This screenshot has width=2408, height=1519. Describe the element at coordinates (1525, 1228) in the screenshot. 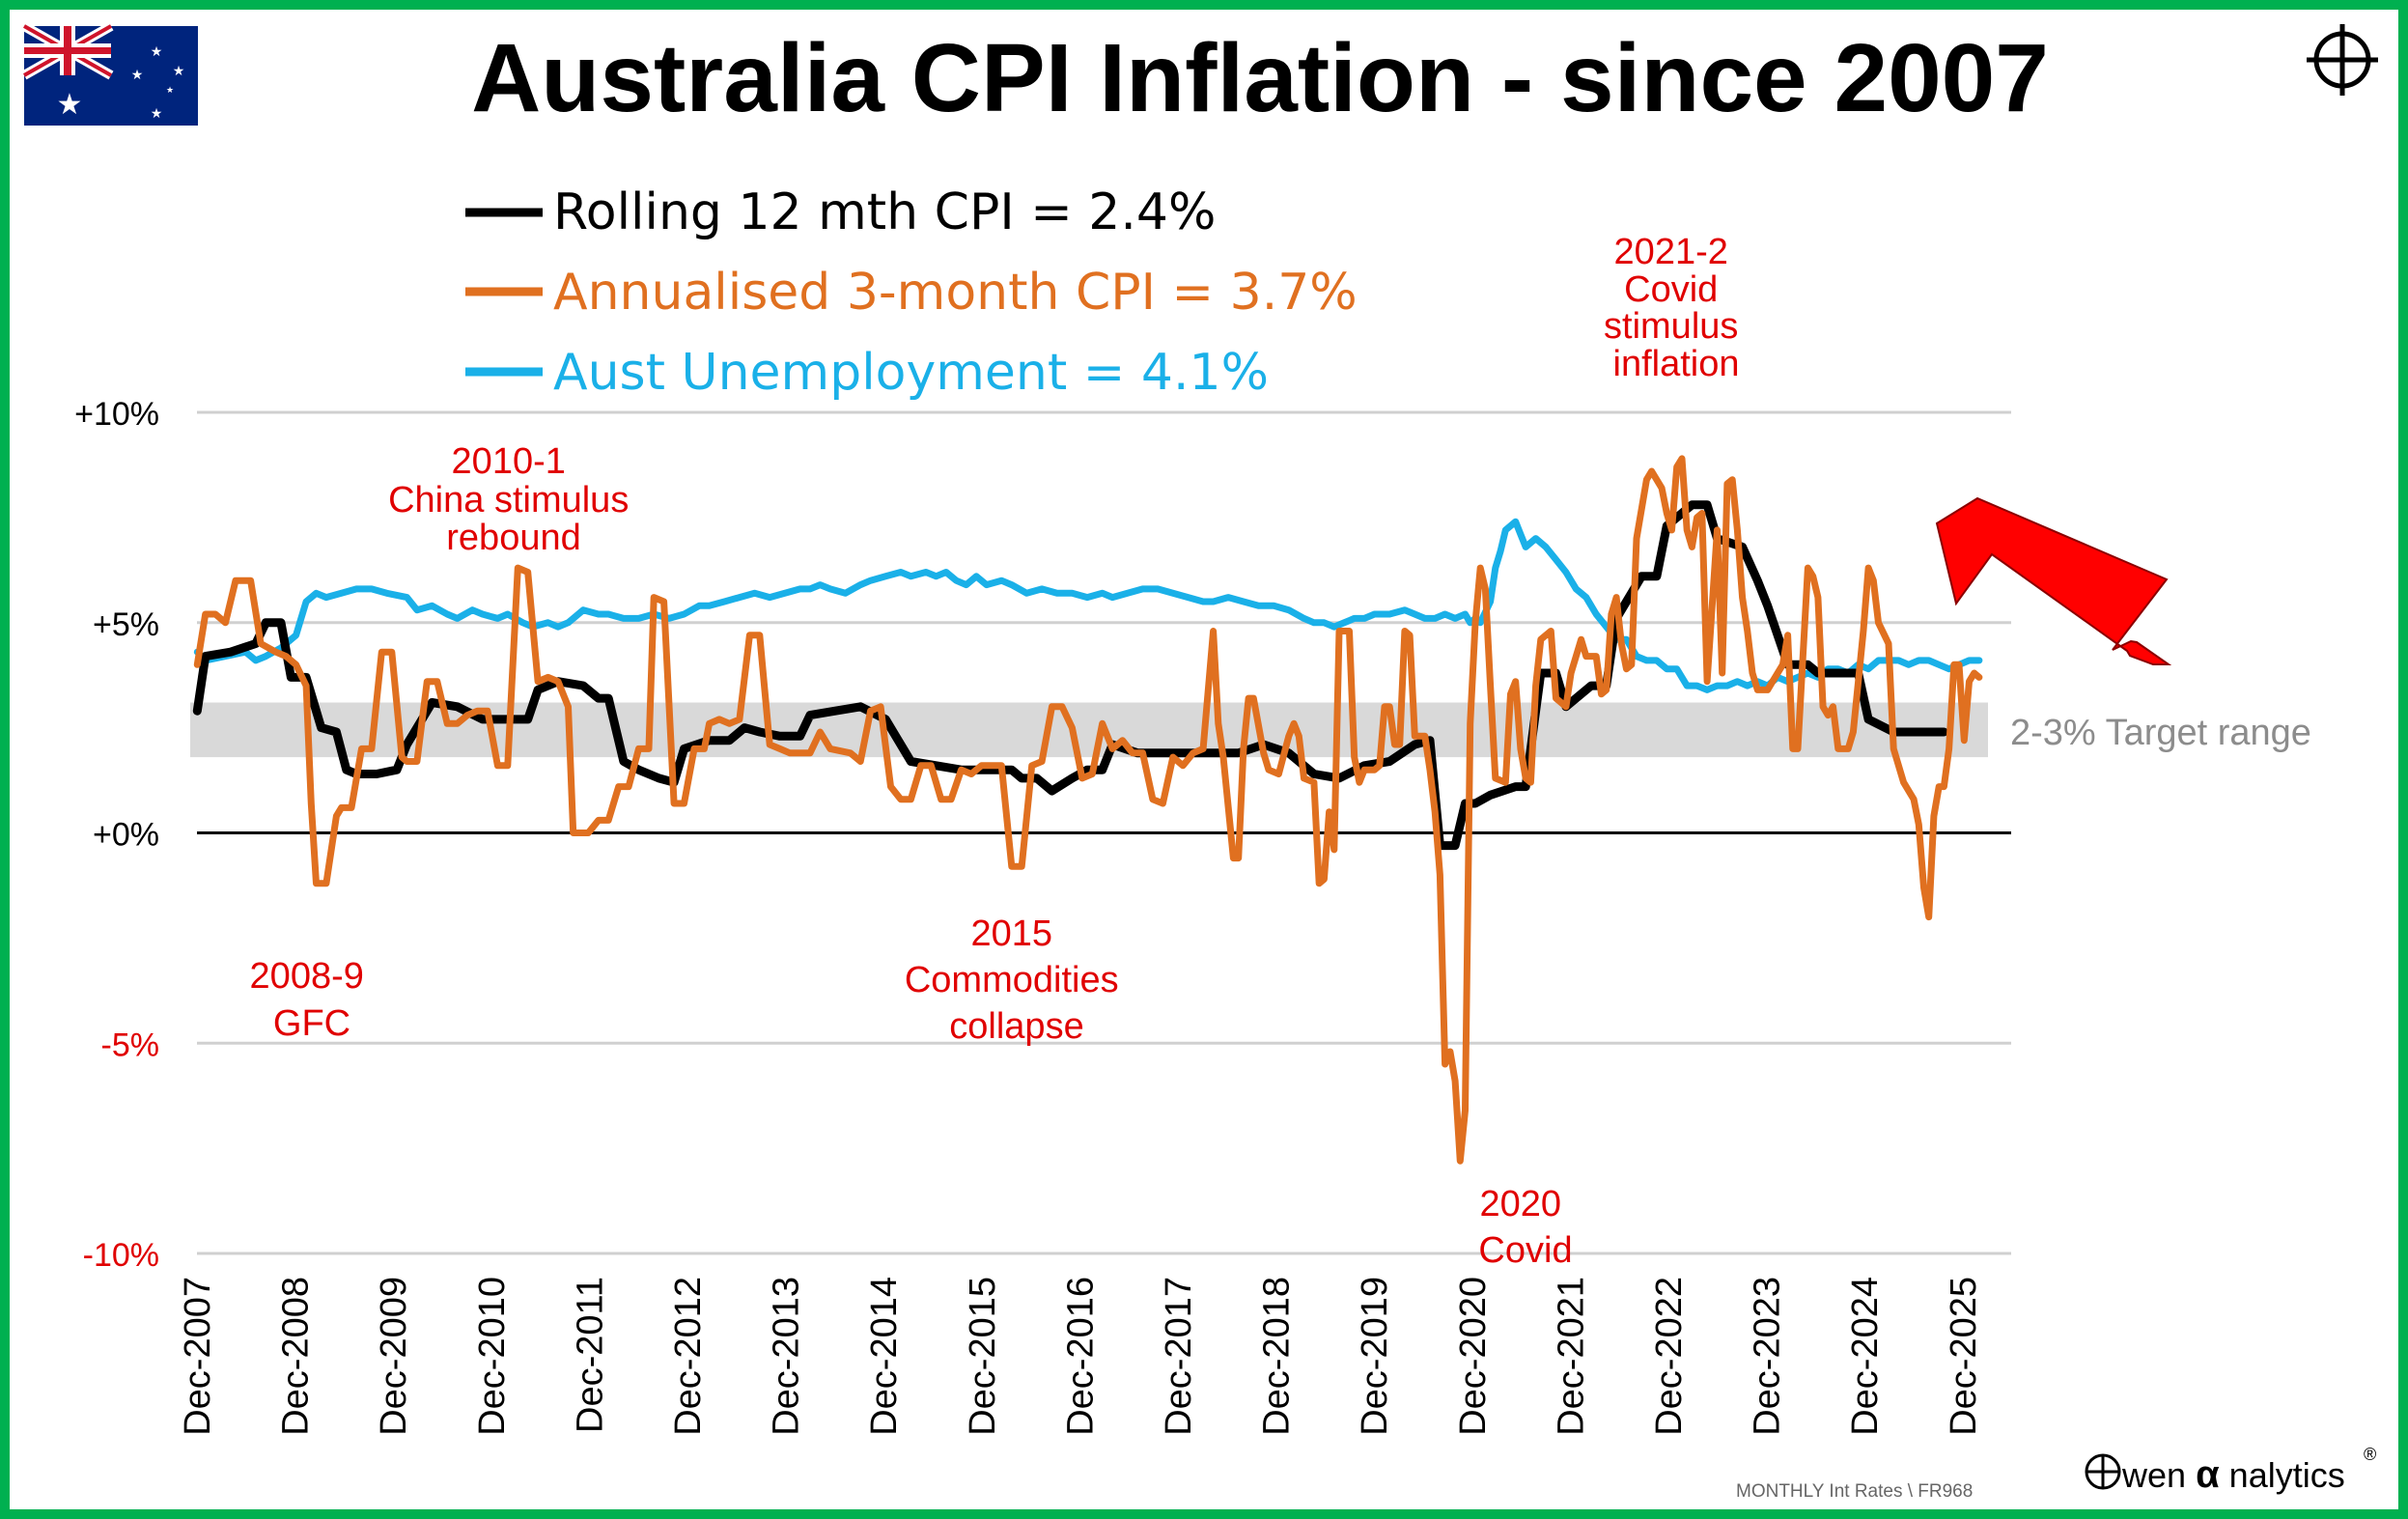

I see `annotation-covid: 2020 Covid` at that location.